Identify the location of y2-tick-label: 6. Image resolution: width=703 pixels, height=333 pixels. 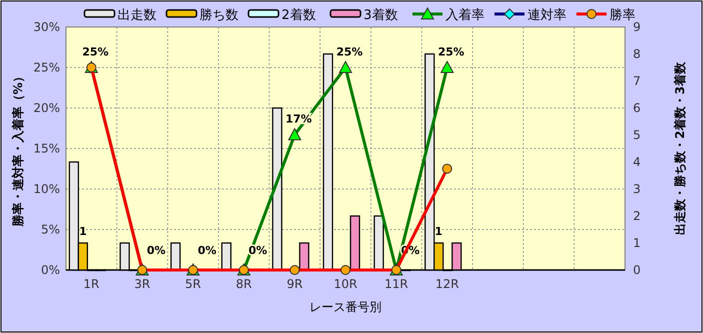
(637, 108).